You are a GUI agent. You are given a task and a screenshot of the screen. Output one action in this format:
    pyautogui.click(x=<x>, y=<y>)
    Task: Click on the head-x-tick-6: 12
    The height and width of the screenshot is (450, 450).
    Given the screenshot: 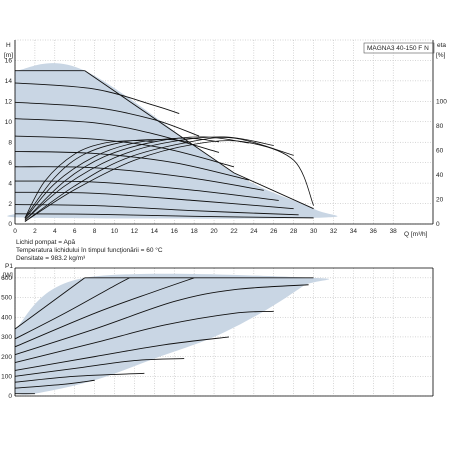 What is the action you would take?
    pyautogui.click(x=135, y=231)
    